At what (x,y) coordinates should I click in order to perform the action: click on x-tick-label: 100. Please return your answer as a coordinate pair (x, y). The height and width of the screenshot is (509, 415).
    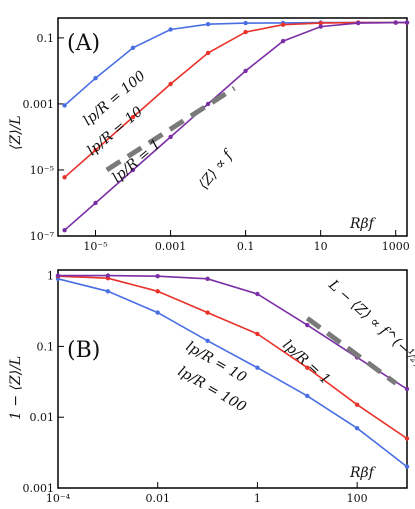
    Looking at the image, I should click on (357, 498).